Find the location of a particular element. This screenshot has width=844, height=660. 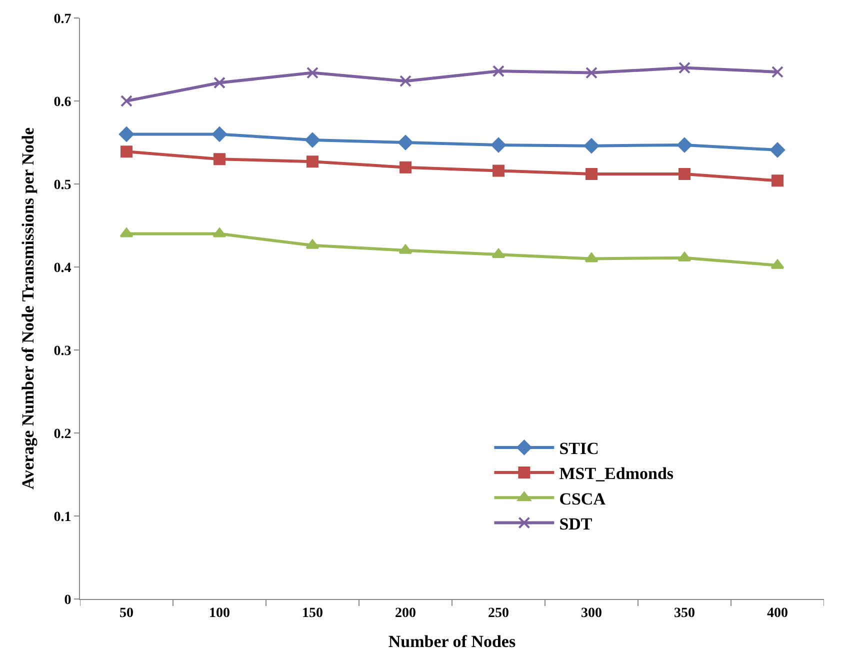

y-tick-label: 0 is located at coordinates (68, 600).